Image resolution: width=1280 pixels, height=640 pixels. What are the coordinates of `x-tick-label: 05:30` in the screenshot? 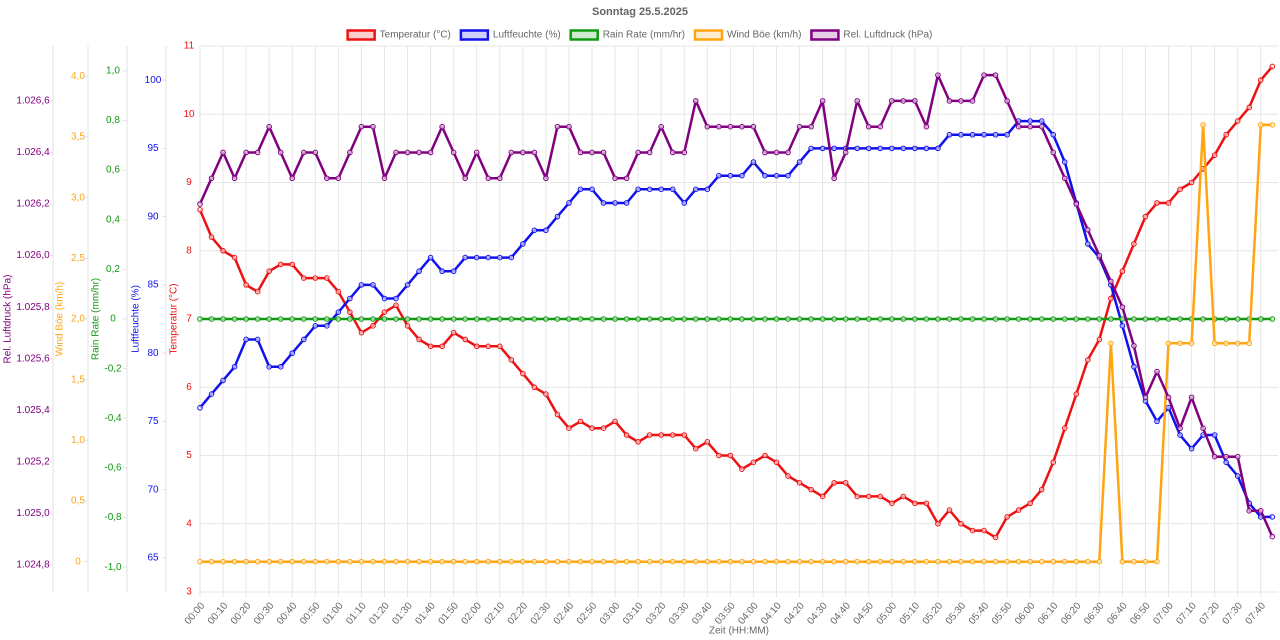 It's located at (956, 613).